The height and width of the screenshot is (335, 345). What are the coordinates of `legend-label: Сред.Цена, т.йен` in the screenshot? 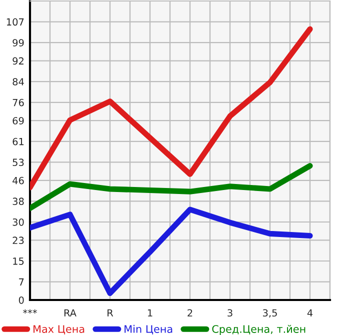 It's located at (259, 329).